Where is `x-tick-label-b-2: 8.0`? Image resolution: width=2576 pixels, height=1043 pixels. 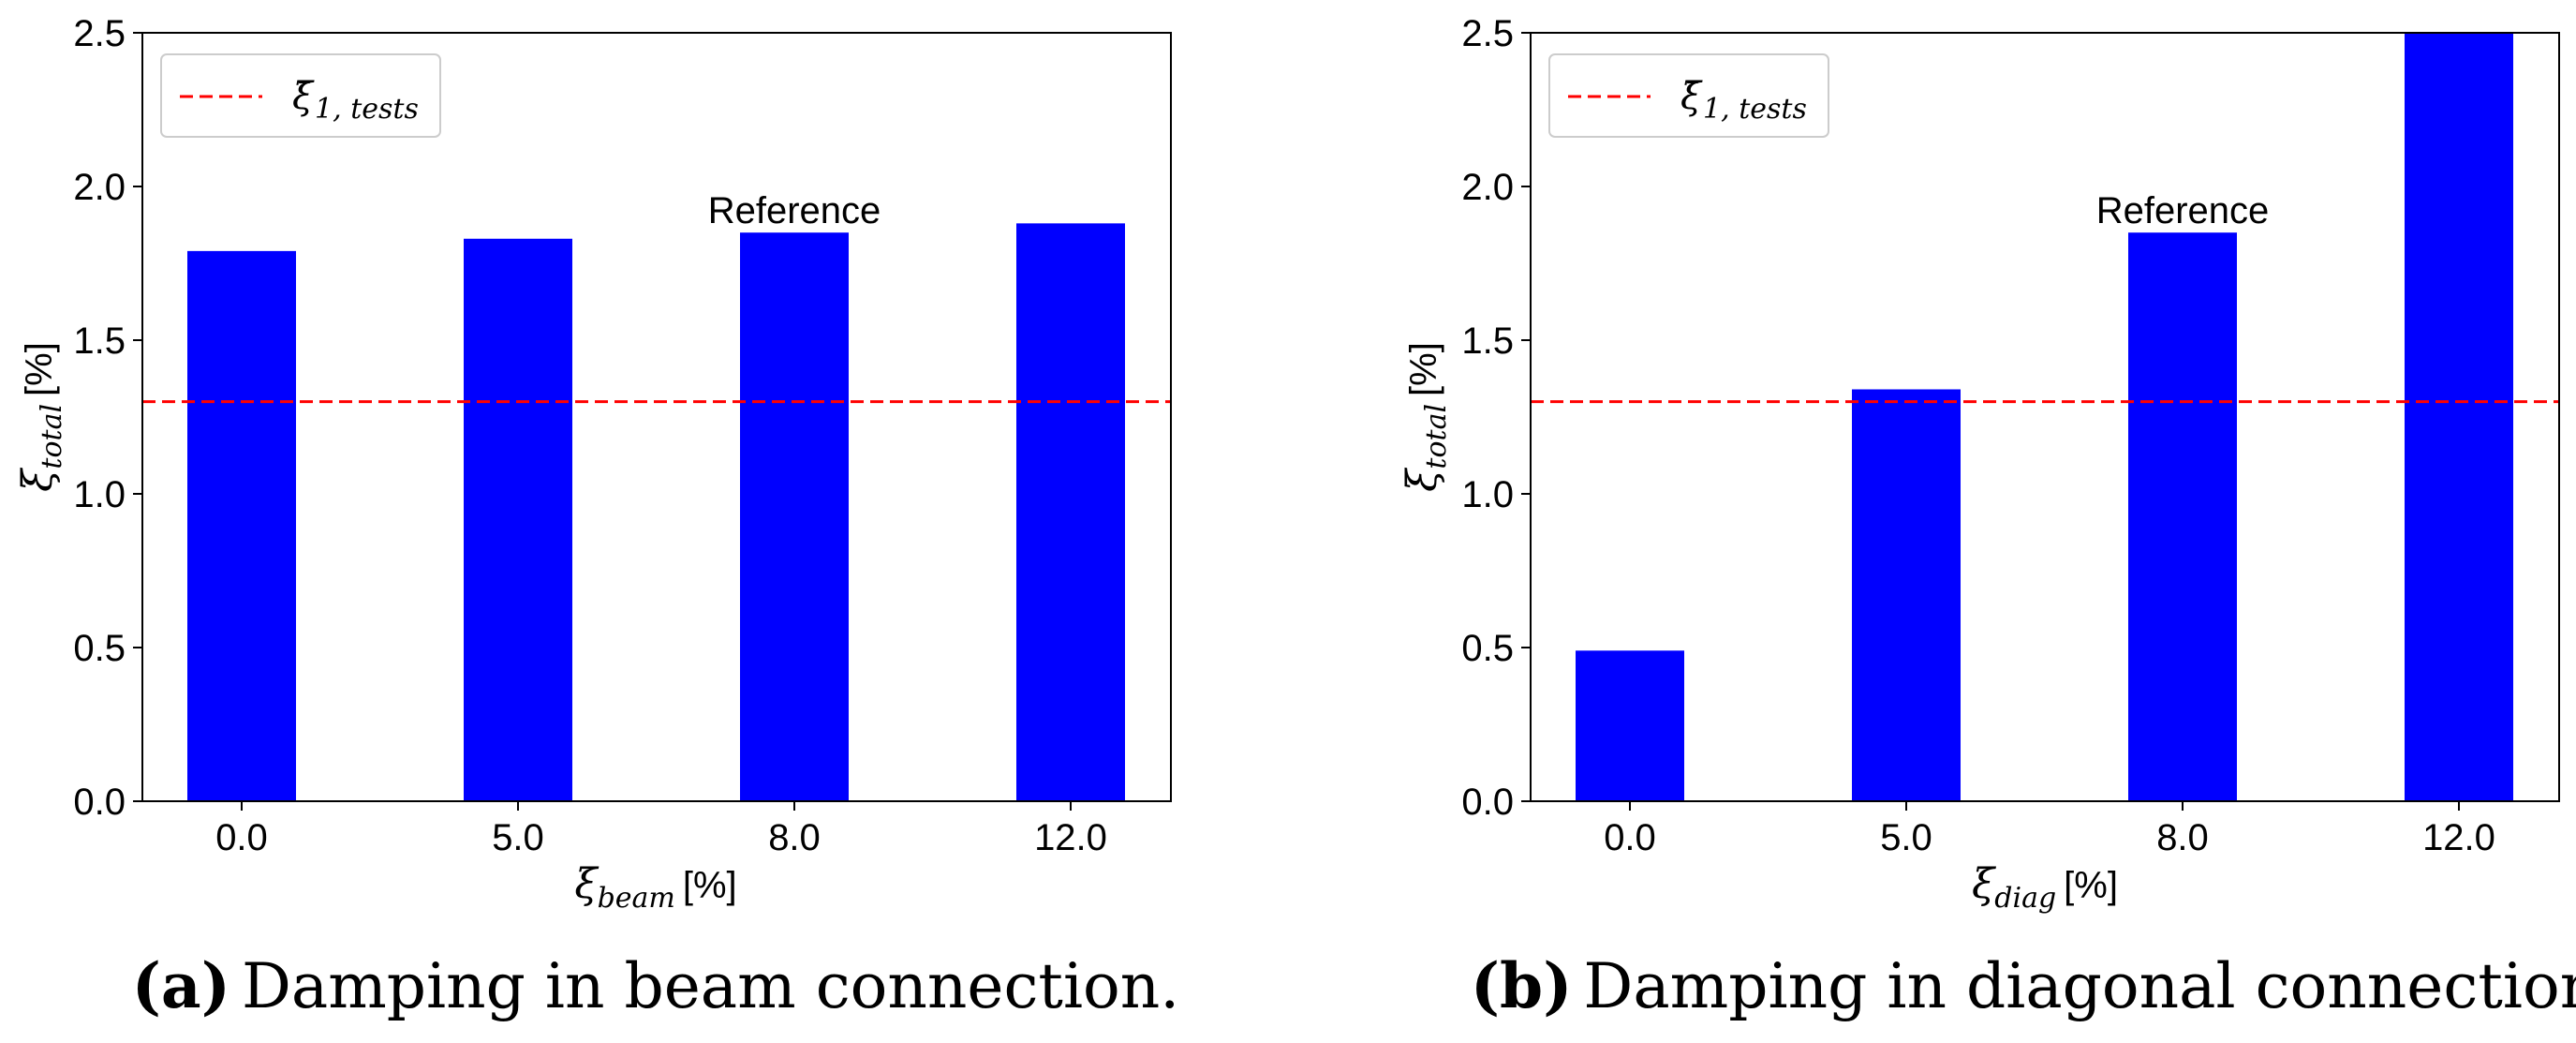
x-tick-label-b-2: 8.0 is located at coordinates (2182, 837).